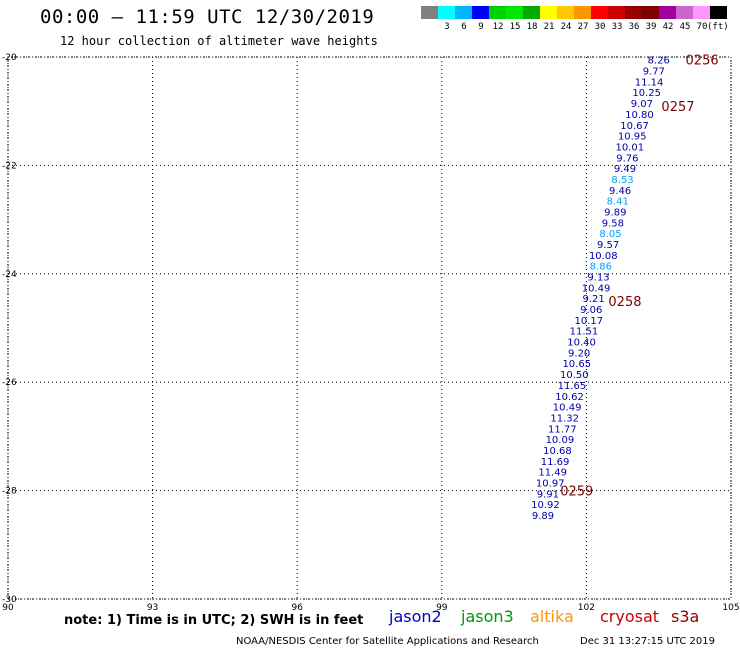  I want to click on wave-height-value: 10.95, so click(632, 137).